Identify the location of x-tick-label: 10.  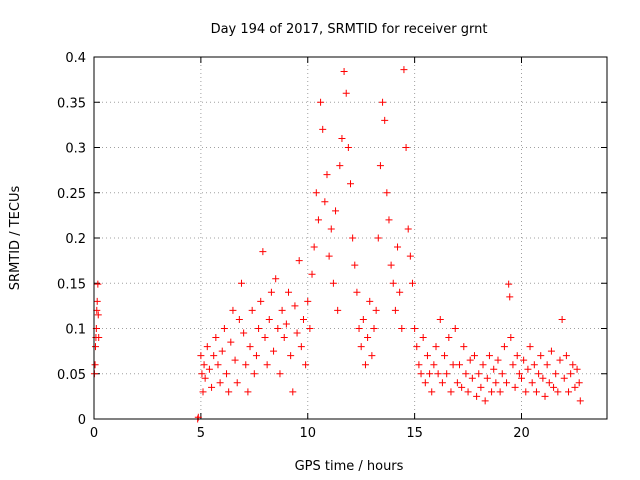
(307, 433).